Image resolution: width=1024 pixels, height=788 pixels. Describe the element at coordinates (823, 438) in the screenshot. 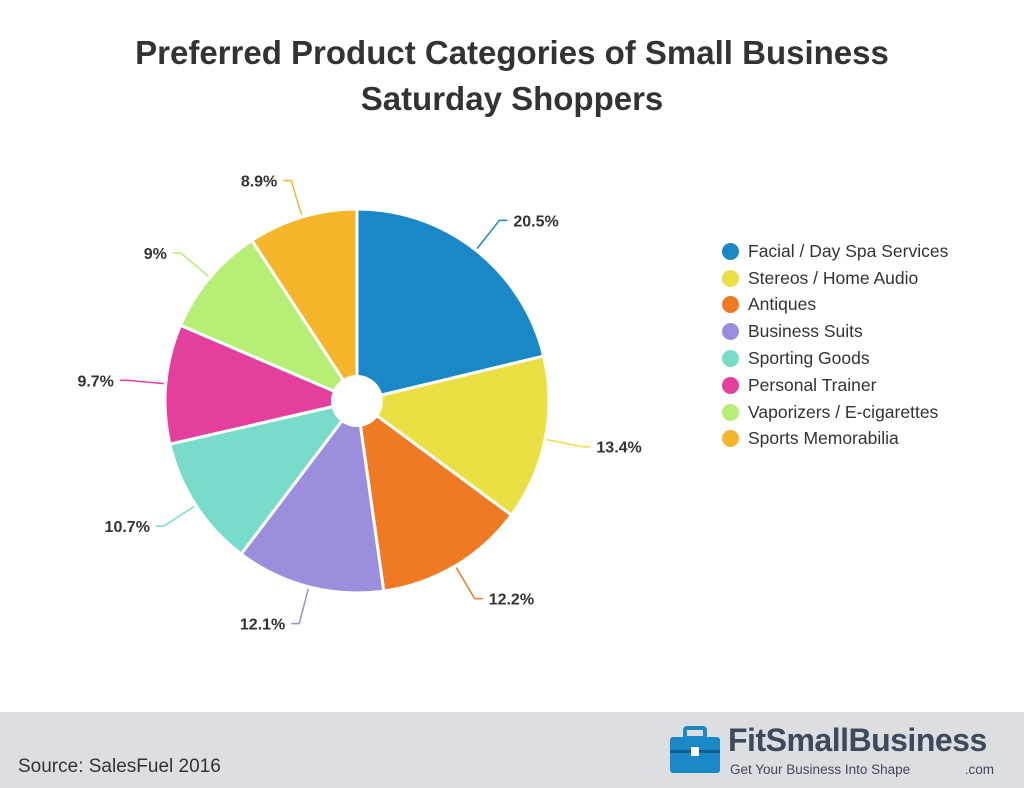

I see `legend-label: Sports Memorabilia` at that location.